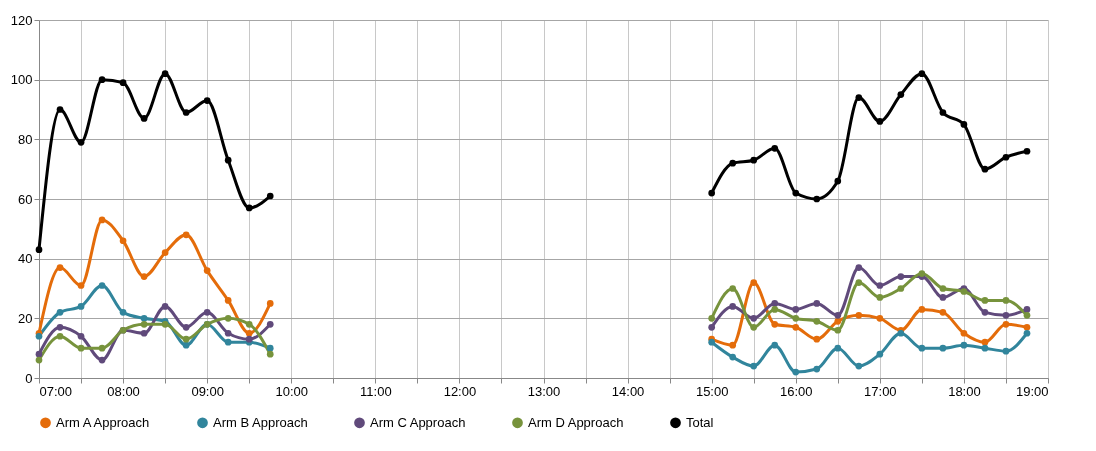 Image resolution: width=1096 pixels, height=451 pixels. Describe the element at coordinates (418, 422) in the screenshot. I see `legend-label: Arm C Approach` at that location.